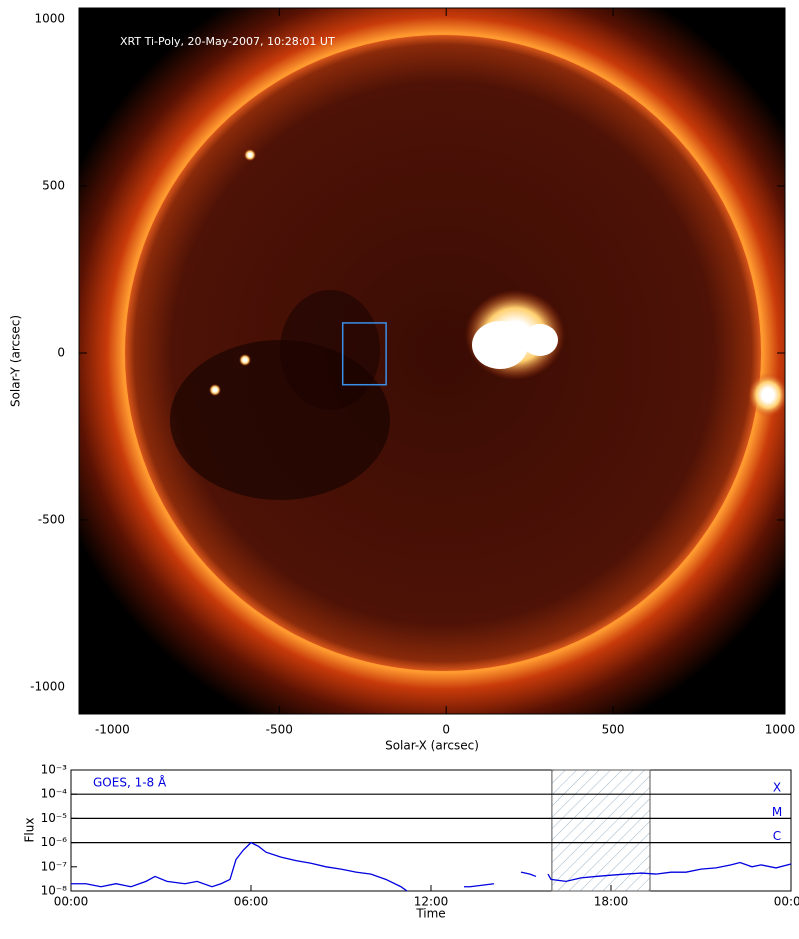 This screenshot has height=939, width=799. Describe the element at coordinates (780, 730) in the screenshot. I see `x-tick-label: 1000` at that location.